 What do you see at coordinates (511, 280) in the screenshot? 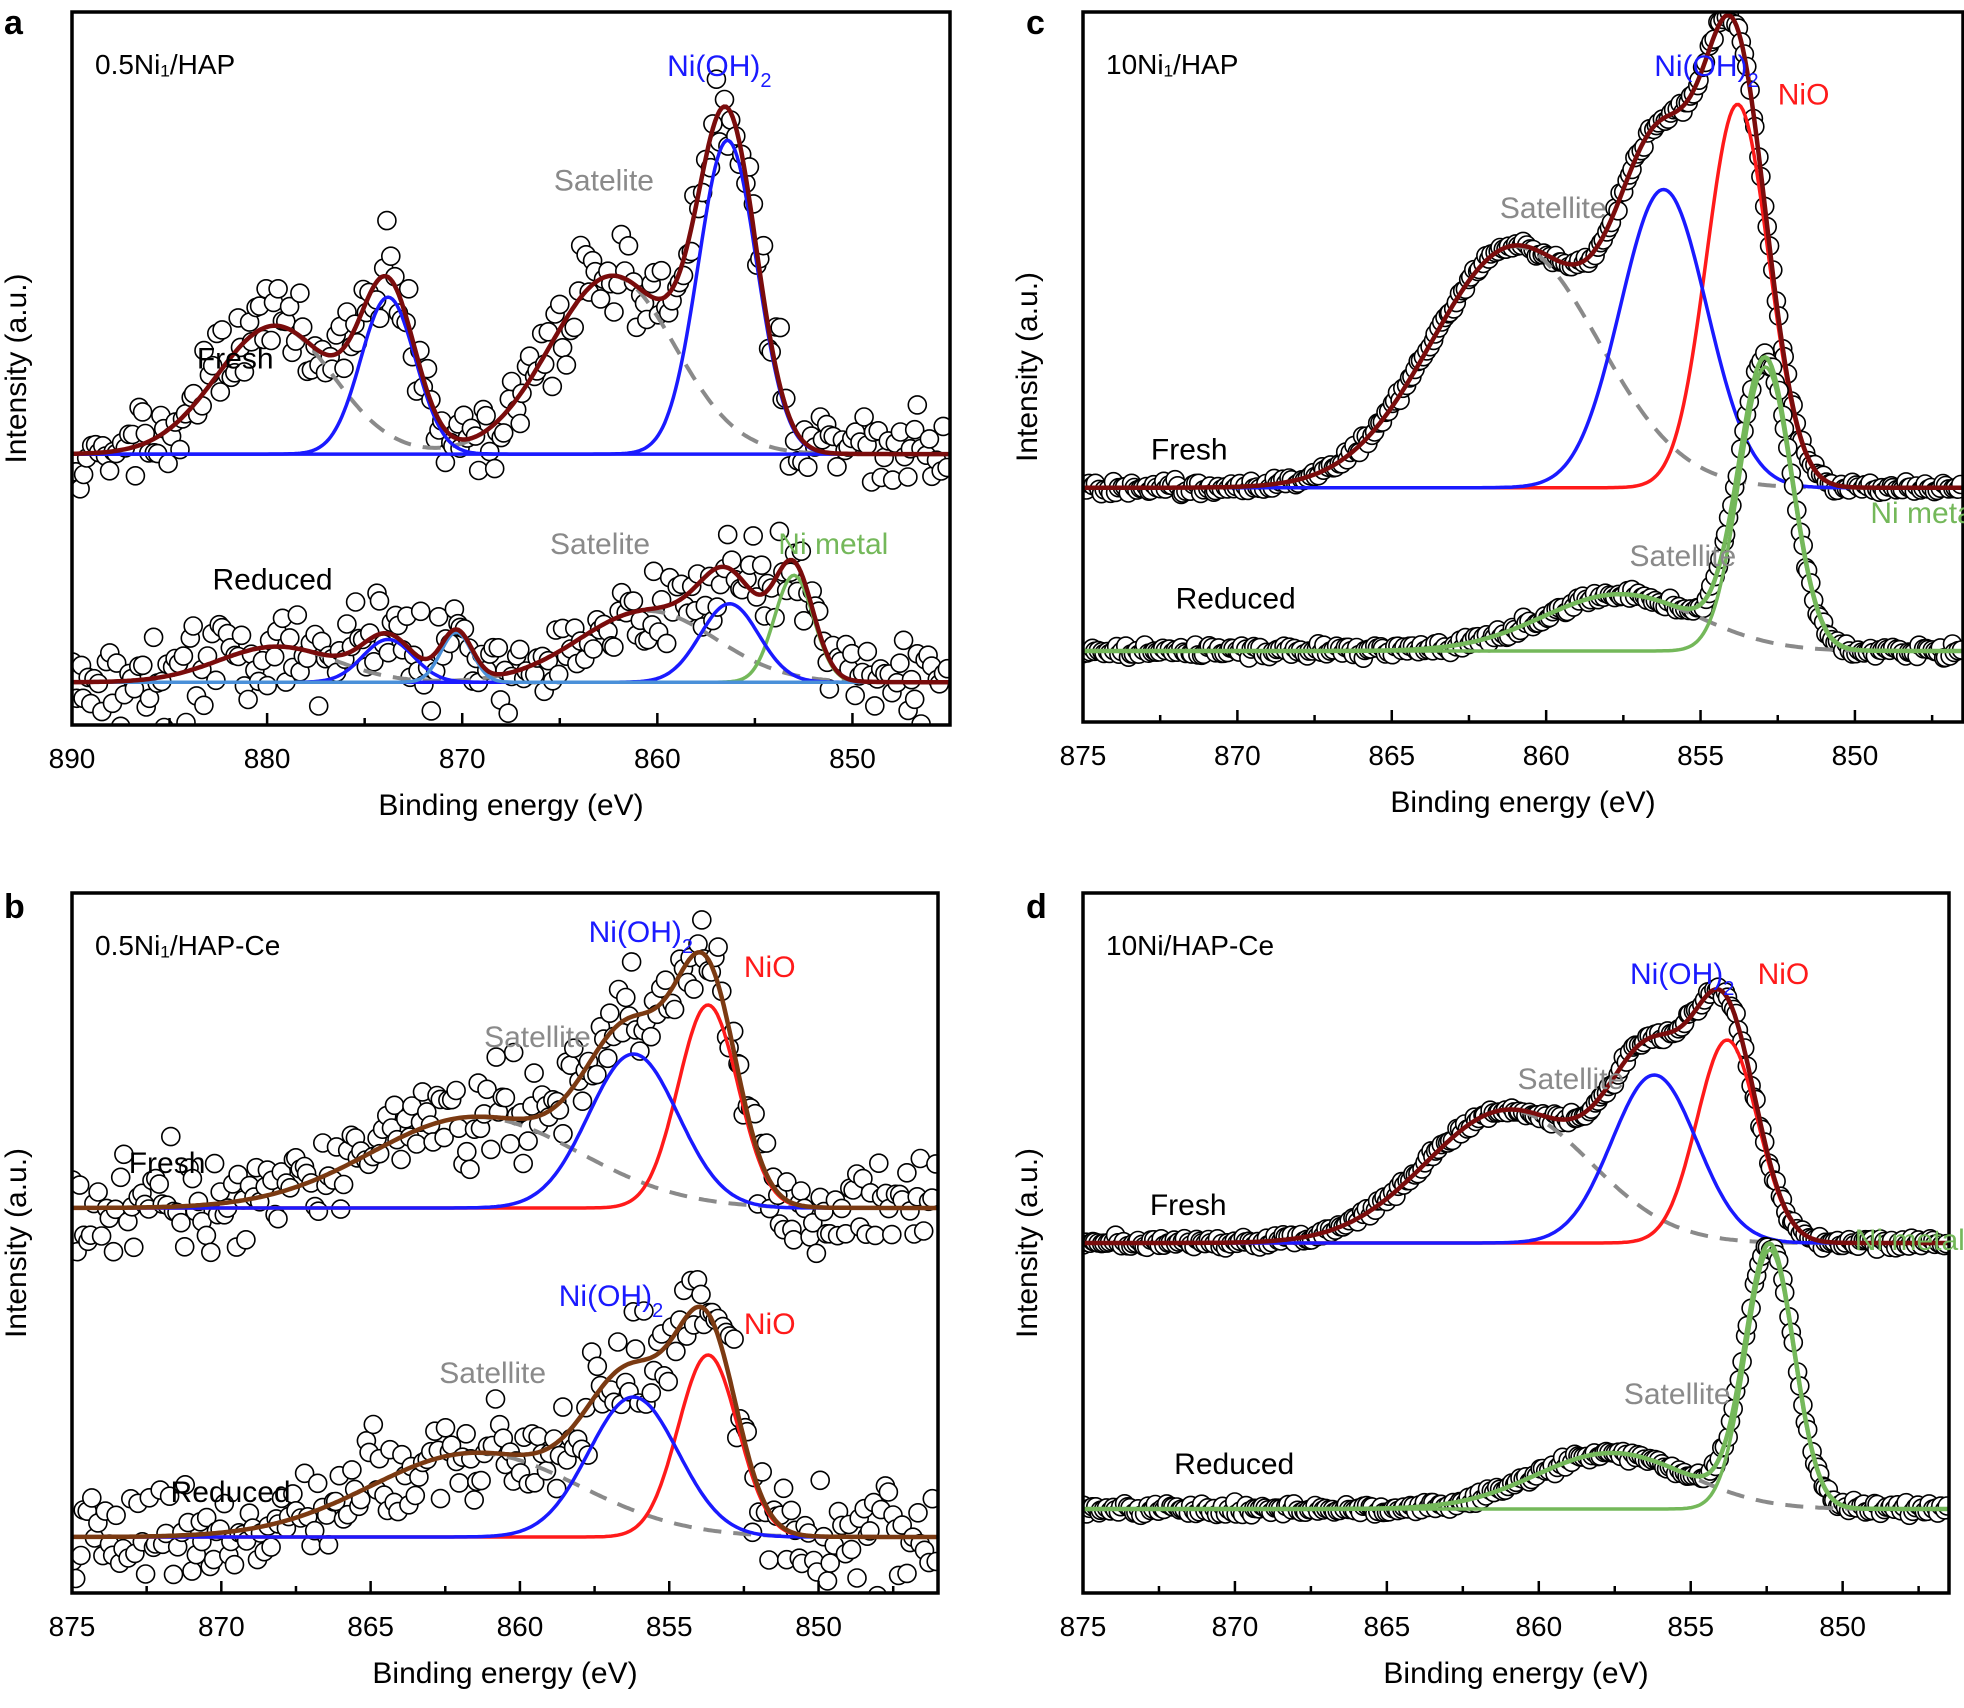
I see `envelope-fit-fresh` at bounding box center [511, 280].